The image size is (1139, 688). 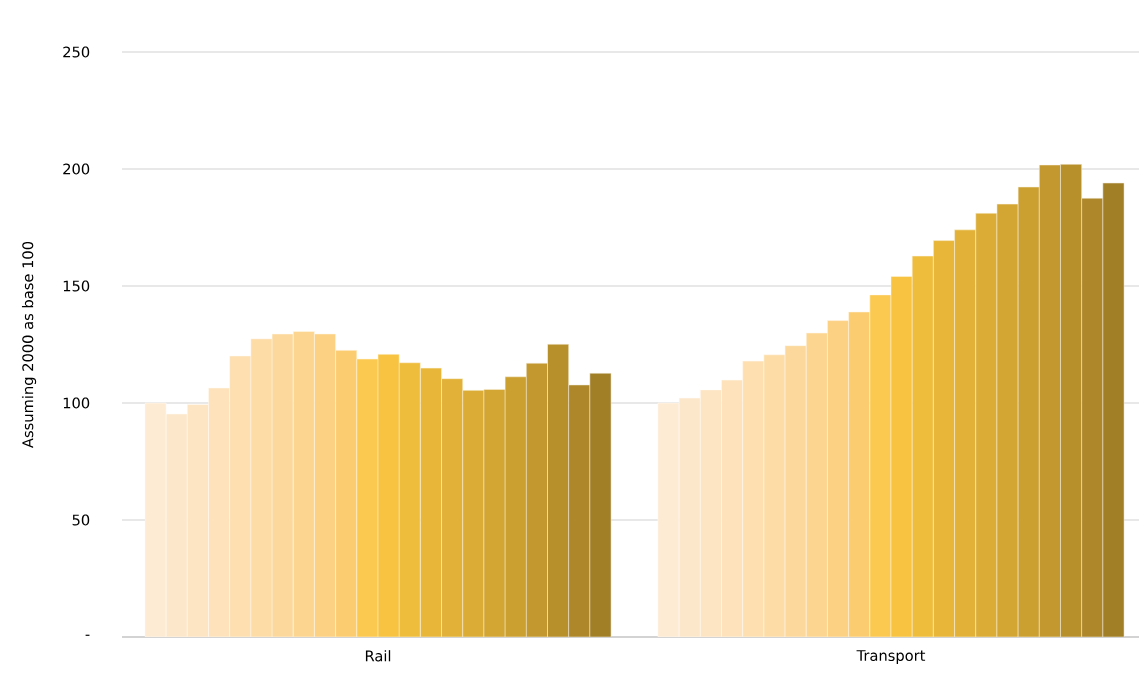 I want to click on y-tick-label: 150, so click(x=76, y=286).